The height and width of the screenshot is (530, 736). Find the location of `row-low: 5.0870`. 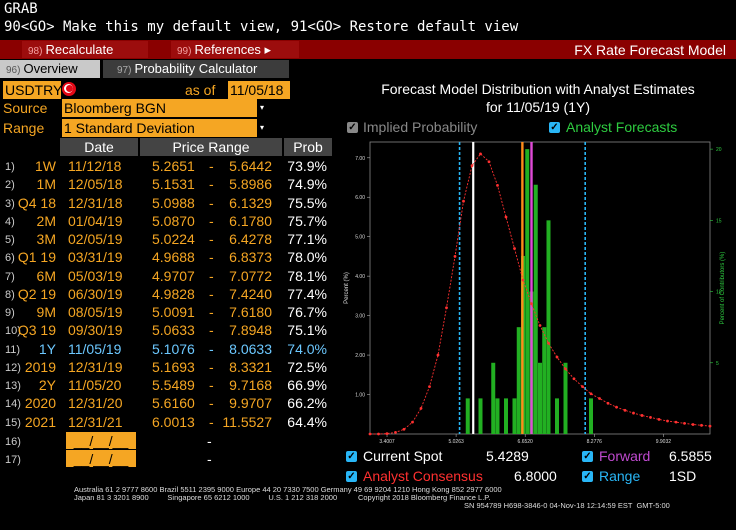

row-low: 5.0870 is located at coordinates (173, 220).